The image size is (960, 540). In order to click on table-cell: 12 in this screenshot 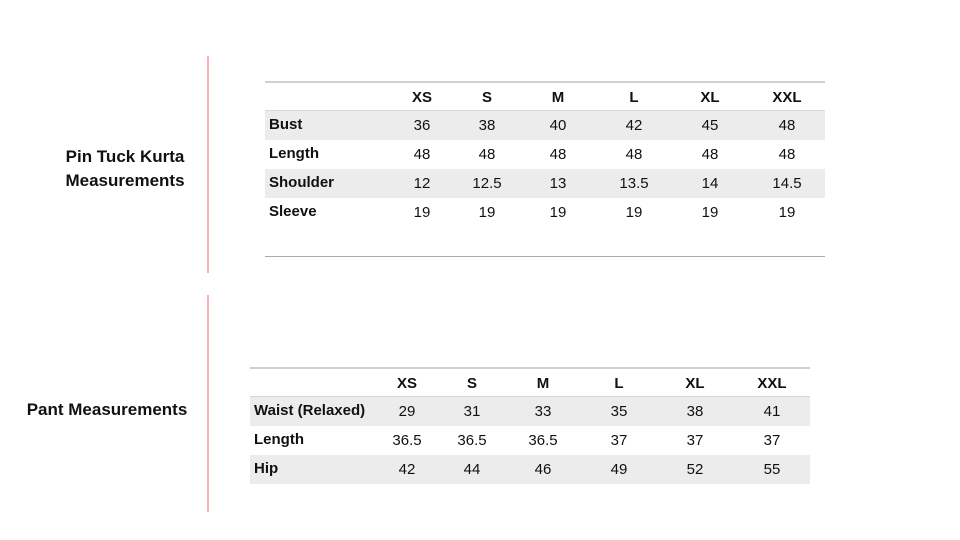, I will do `click(422, 183)`.